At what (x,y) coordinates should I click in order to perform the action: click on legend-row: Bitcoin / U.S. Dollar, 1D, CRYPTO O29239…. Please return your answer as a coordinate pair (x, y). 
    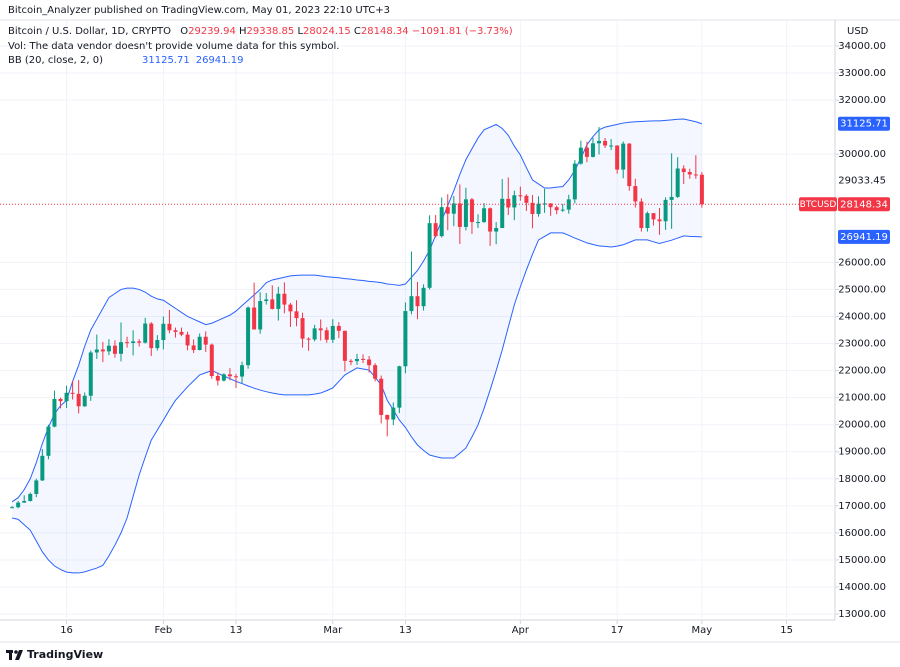
    Looking at the image, I should click on (260, 31).